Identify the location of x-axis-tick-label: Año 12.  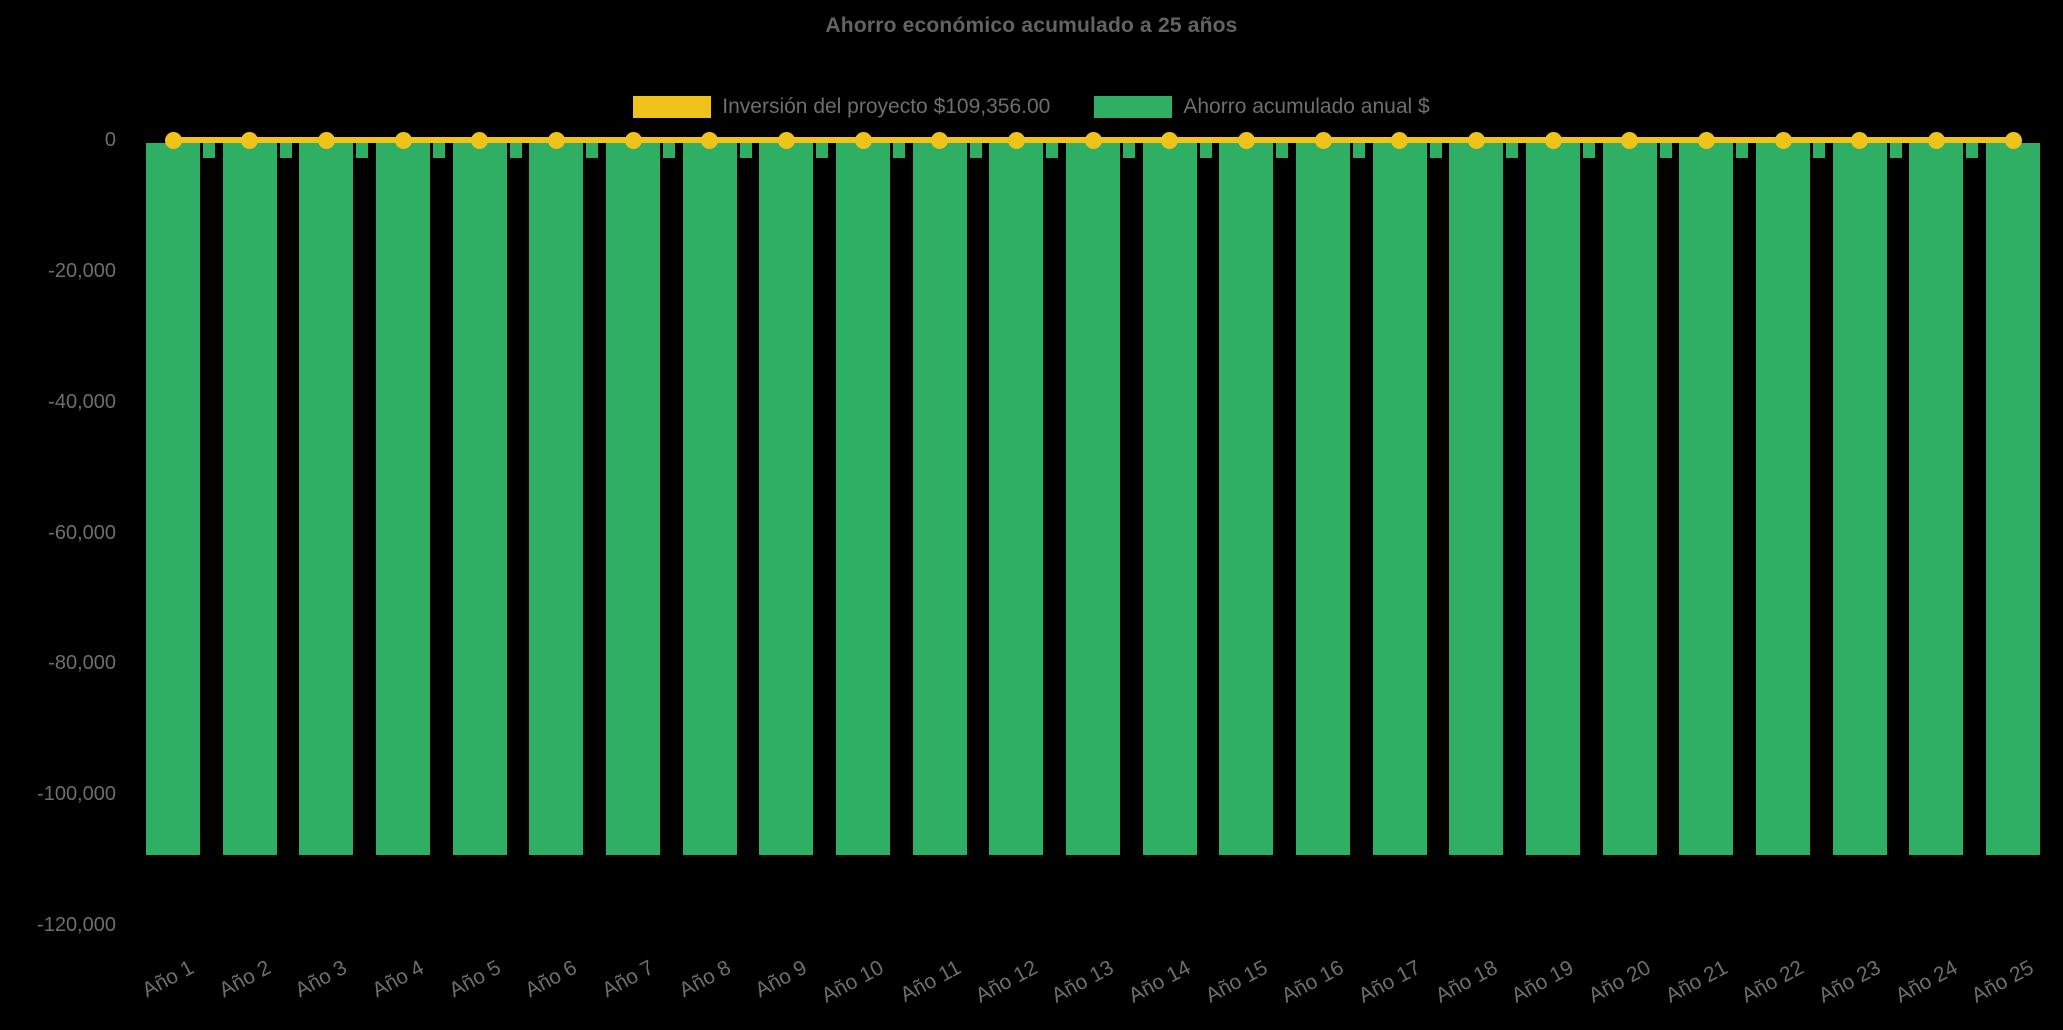
(1006, 982).